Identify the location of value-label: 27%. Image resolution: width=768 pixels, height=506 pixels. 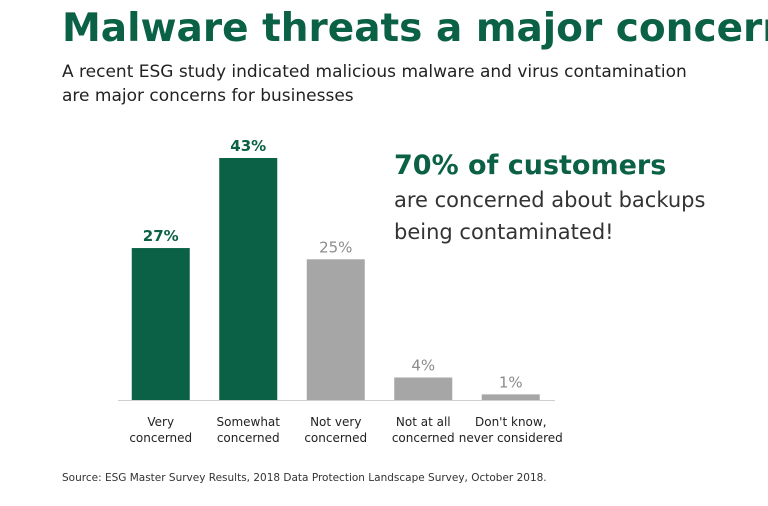
(161, 236).